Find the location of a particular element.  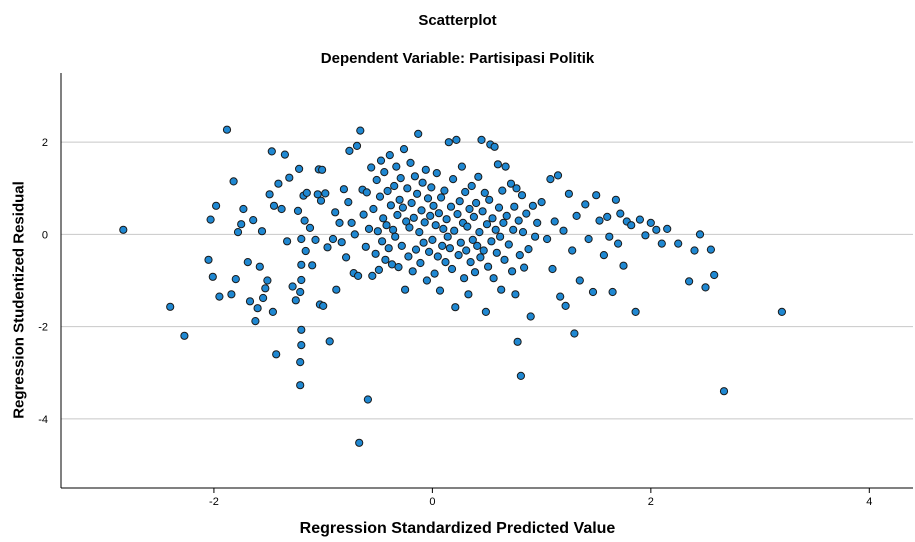

y-tick-label: 0 is located at coordinates (45, 235).